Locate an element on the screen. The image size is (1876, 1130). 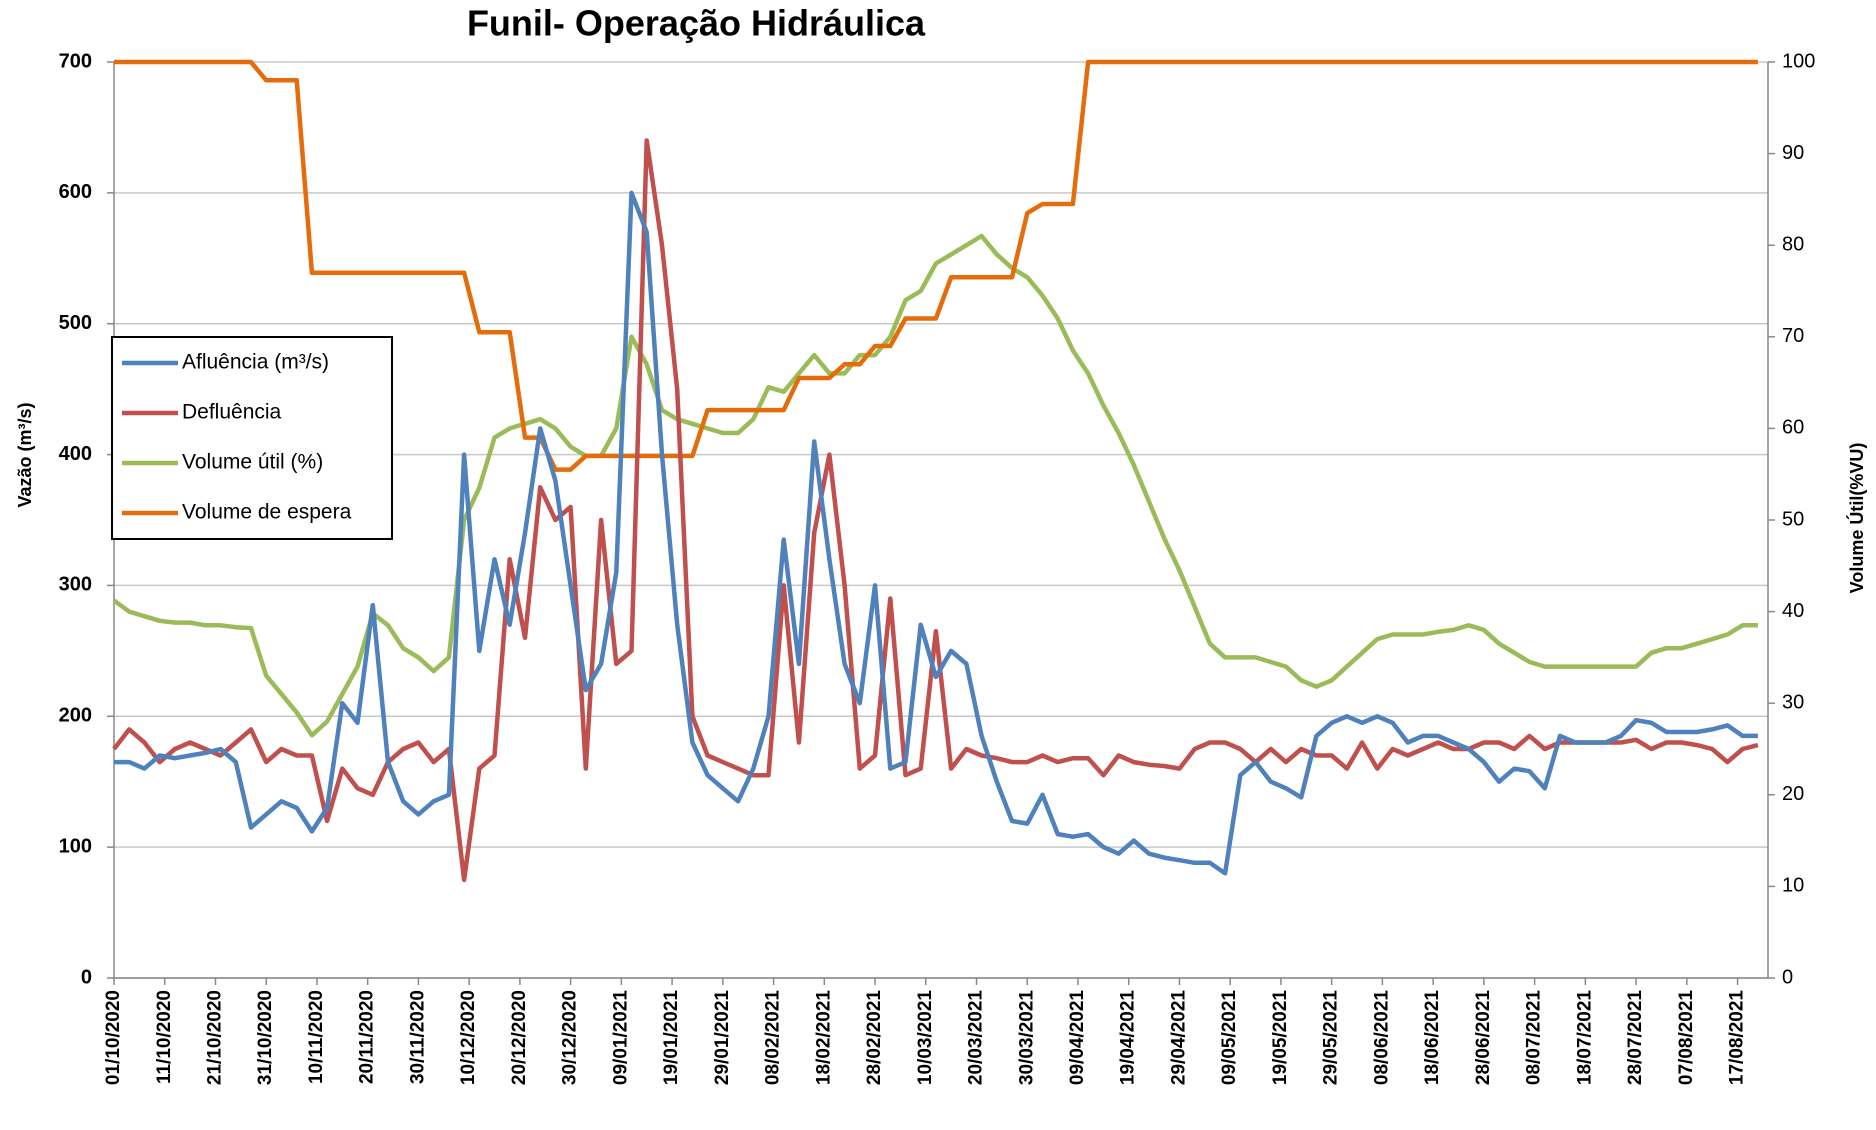
x-tick-label: 11/10/2020 is located at coordinates (164, 1037).